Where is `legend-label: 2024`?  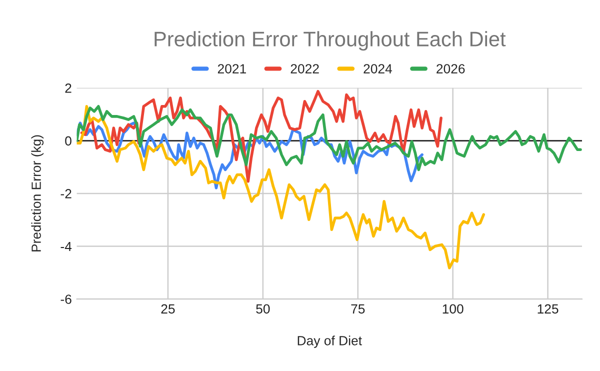 legend-label: 2024 is located at coordinates (378, 69).